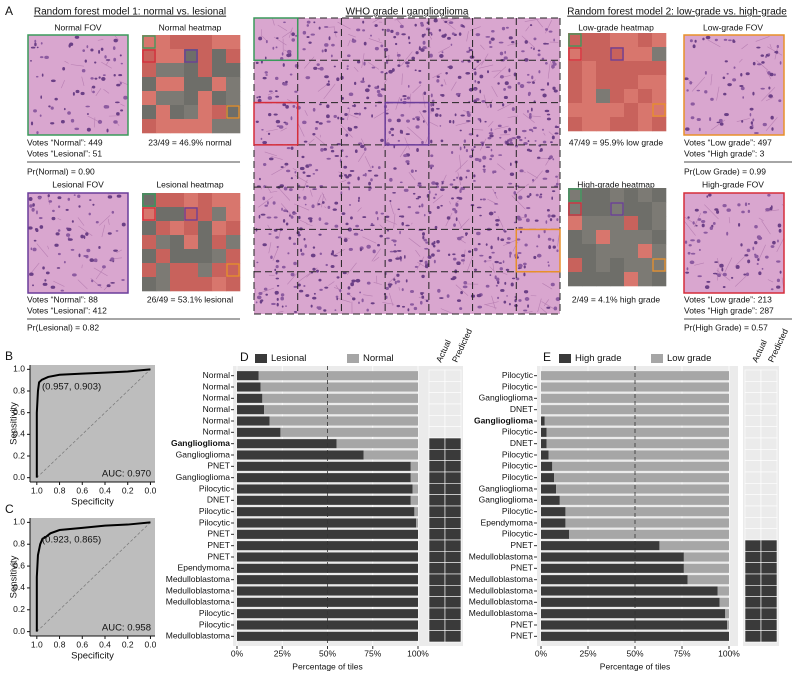  I want to click on tissue-image, so click(78, 85).